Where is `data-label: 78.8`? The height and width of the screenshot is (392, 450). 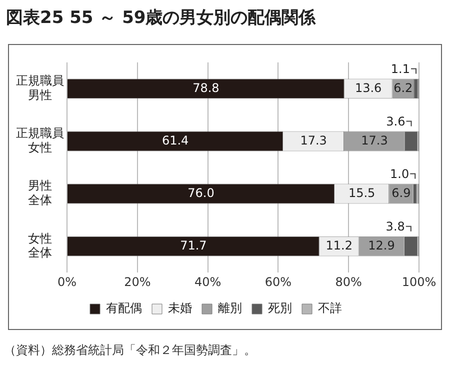
data-label: 78.8 is located at coordinates (206, 87).